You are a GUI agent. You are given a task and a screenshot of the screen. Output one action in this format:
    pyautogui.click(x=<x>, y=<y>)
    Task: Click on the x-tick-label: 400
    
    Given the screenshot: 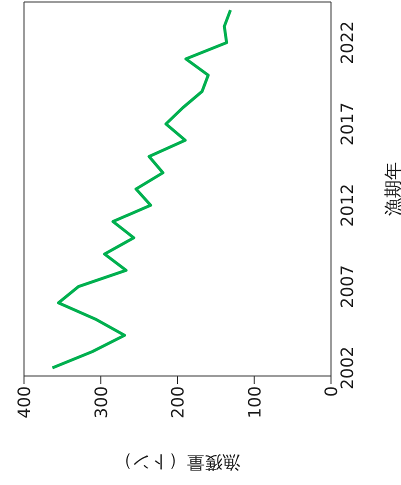 What is the action you would take?
    pyautogui.click(x=25, y=402)
    